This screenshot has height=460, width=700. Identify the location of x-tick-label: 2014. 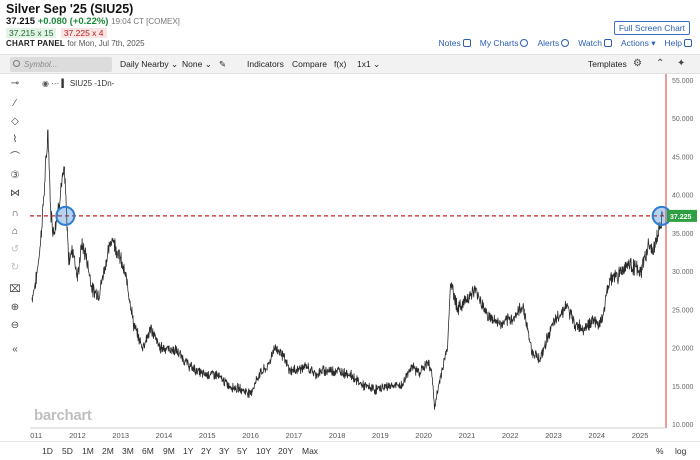
(164, 435).